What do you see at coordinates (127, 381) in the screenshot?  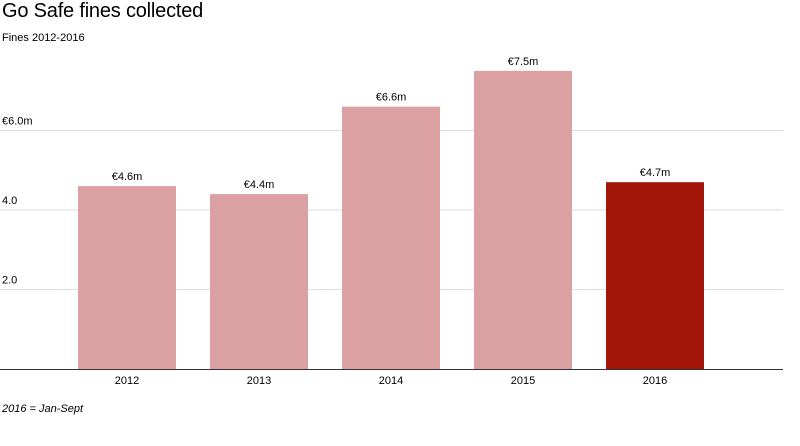 I see `x-tick-label-2012: 2012` at bounding box center [127, 381].